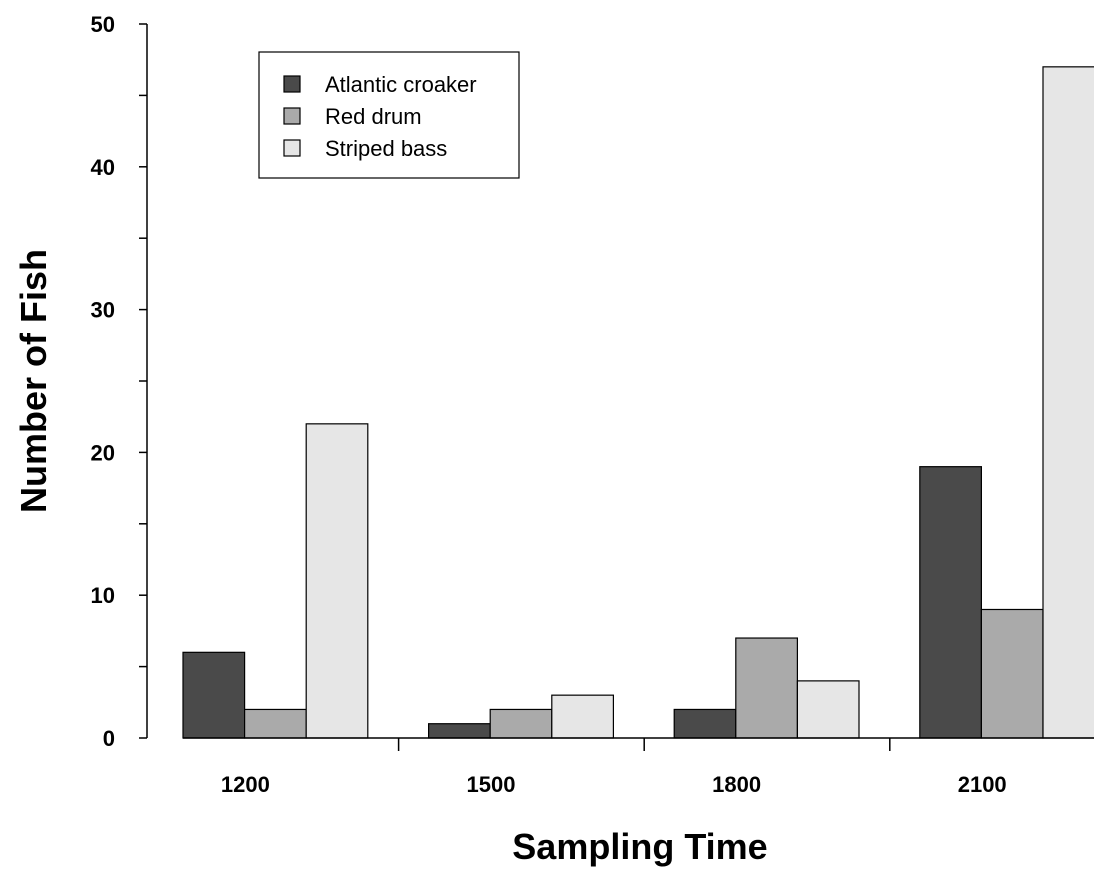 The width and height of the screenshot is (1094, 871). I want to click on y-tick-label: 20, so click(103, 452).